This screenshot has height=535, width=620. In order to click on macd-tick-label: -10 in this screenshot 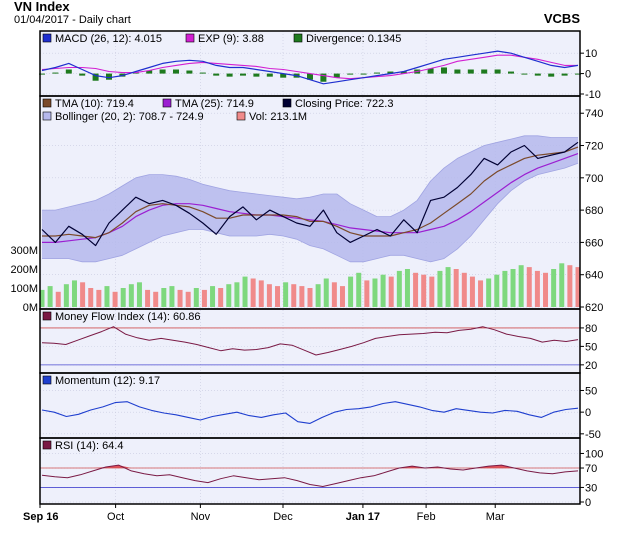, I will do `click(593, 95)`.